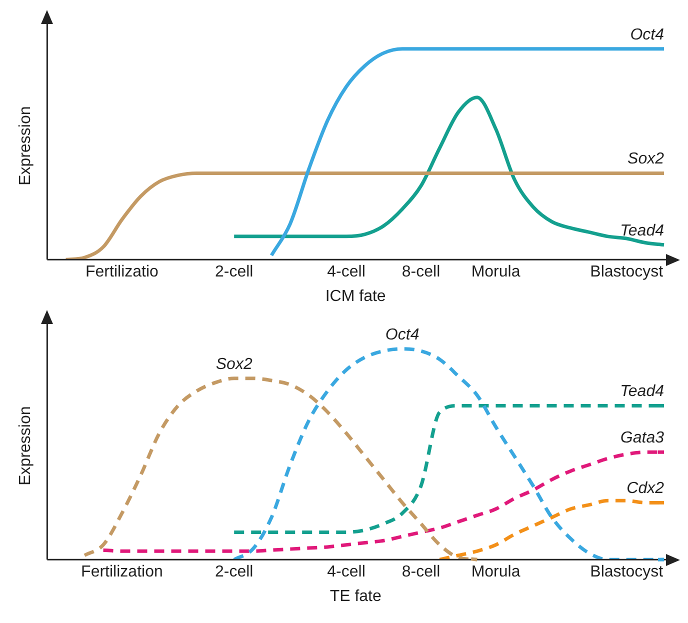 The width and height of the screenshot is (688, 623). What do you see at coordinates (122, 572) in the screenshot?
I see `x-tick-label: Fertilization` at bounding box center [122, 572].